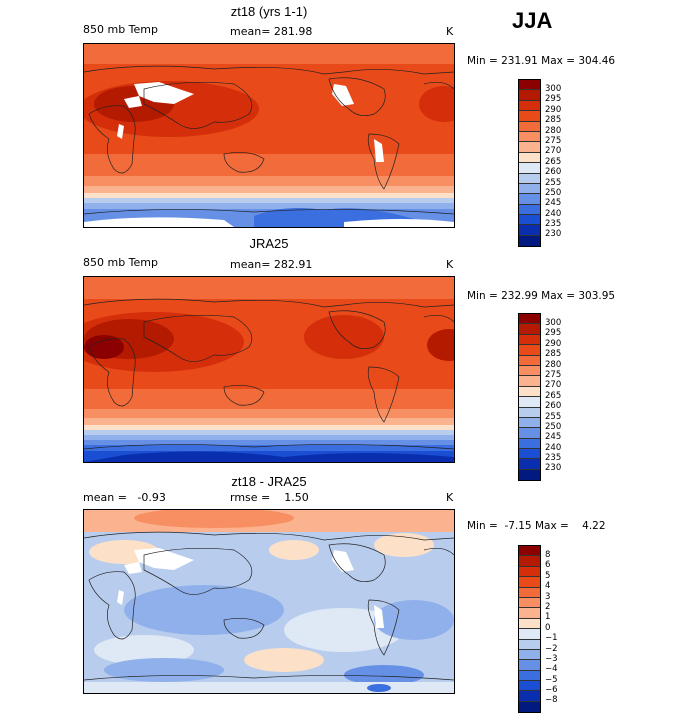 This screenshot has width=700, height=713. Describe the element at coordinates (553, 213) in the screenshot. I see `temp-colorbar-tick-label: 240` at that location.